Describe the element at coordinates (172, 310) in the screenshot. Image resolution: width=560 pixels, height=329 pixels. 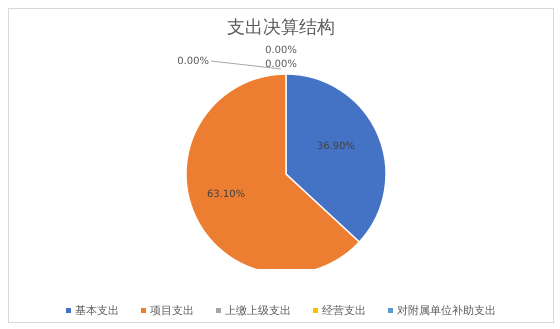
I see `legend-label: 项目支出` at that location.